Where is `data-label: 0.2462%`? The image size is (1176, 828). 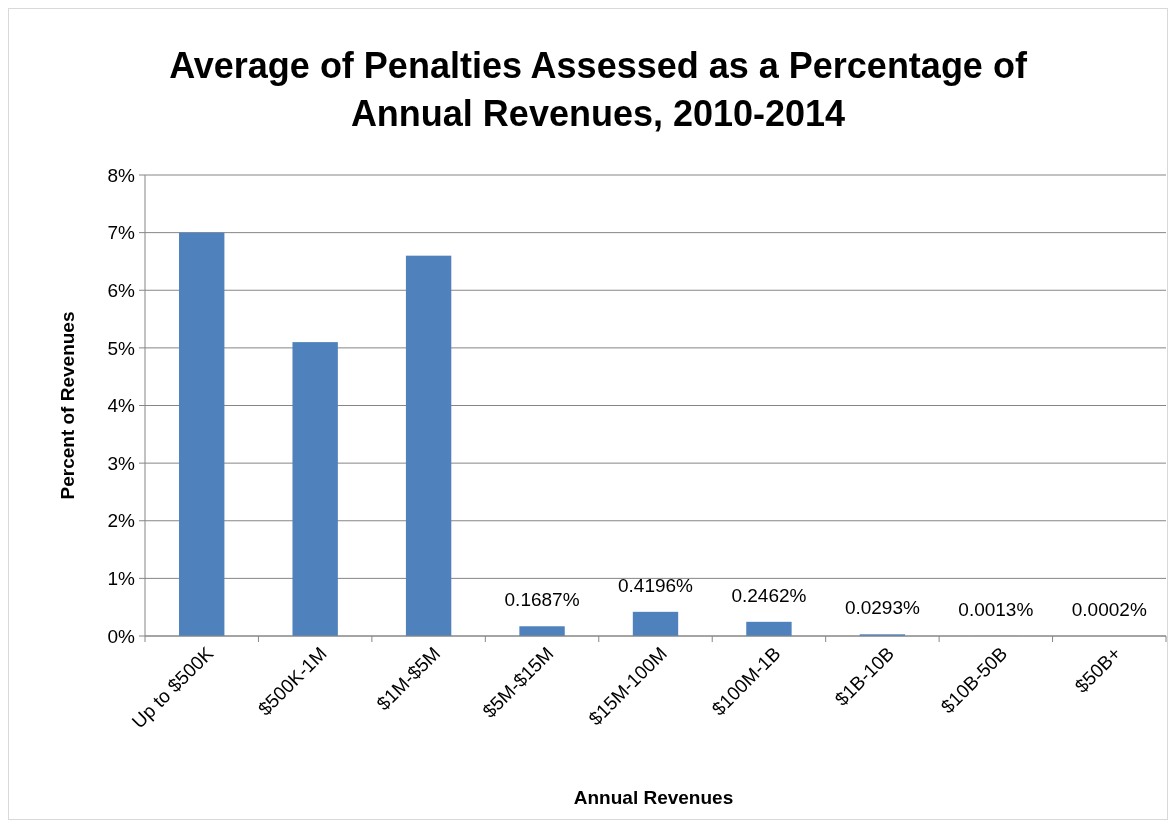 data-label: 0.2462% is located at coordinates (769, 595).